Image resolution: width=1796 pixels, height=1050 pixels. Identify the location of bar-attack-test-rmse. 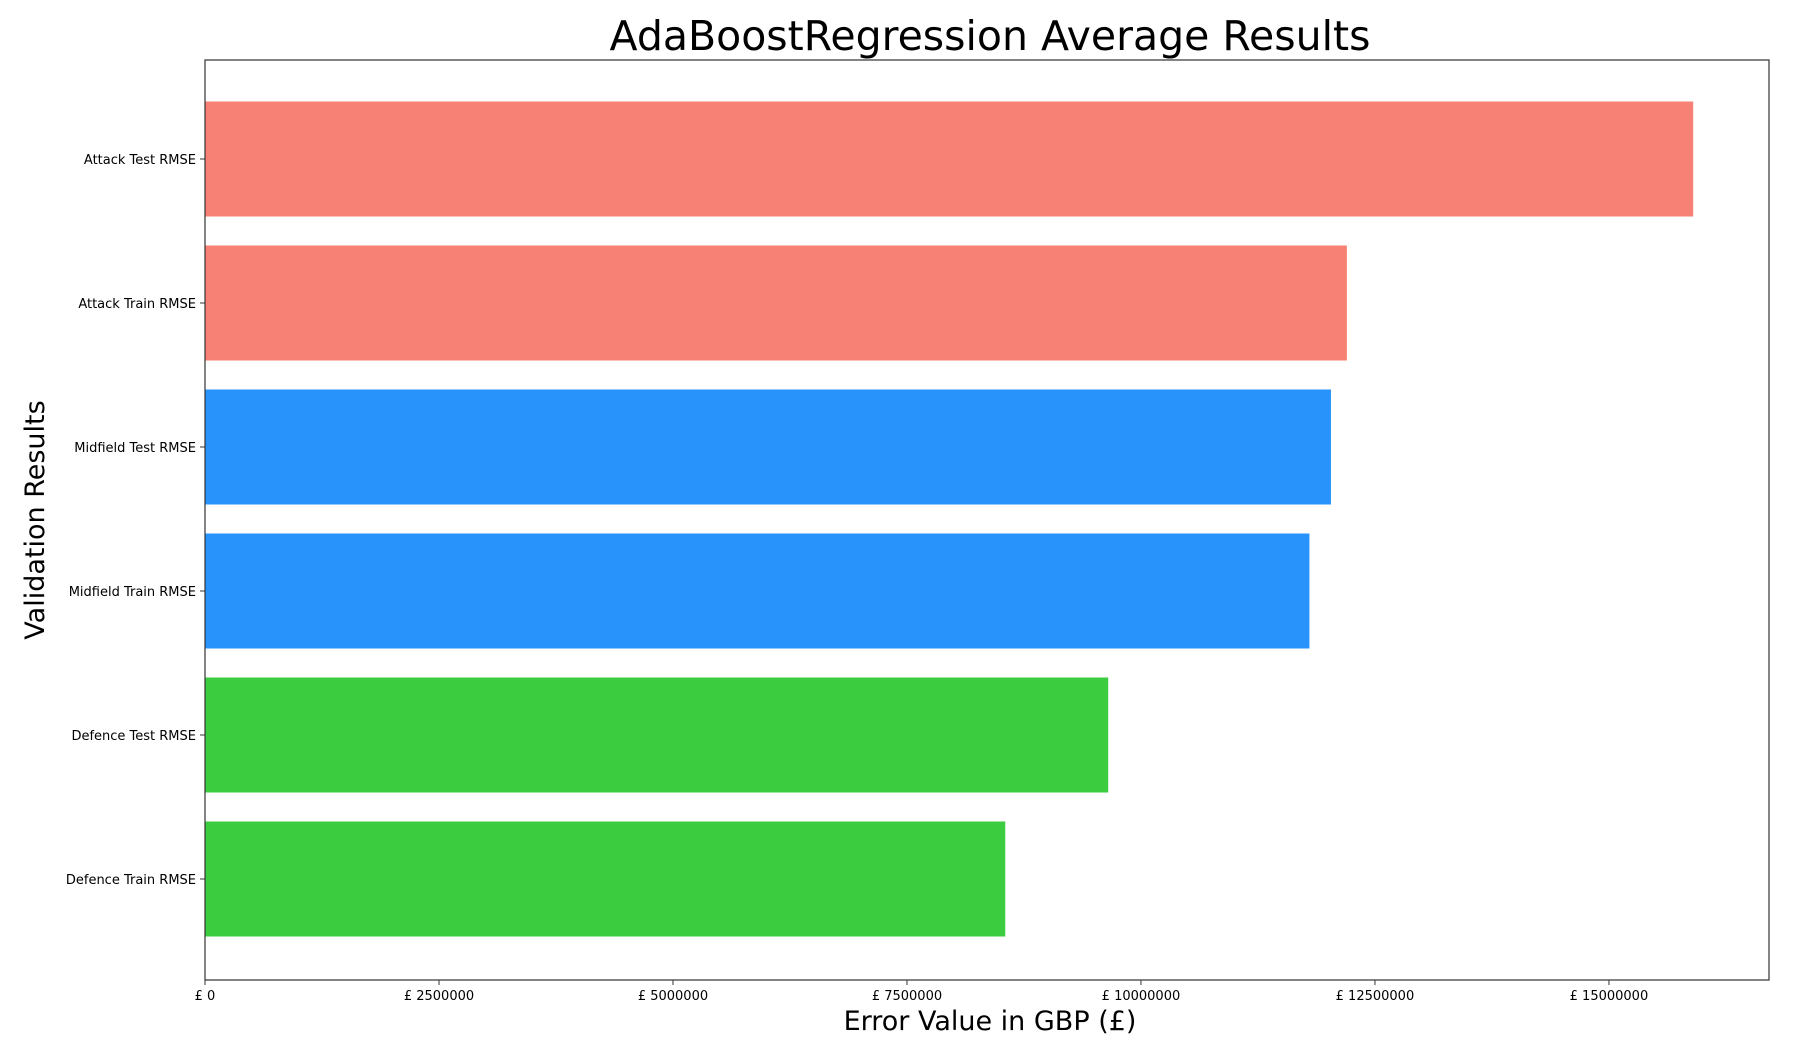
(949, 159).